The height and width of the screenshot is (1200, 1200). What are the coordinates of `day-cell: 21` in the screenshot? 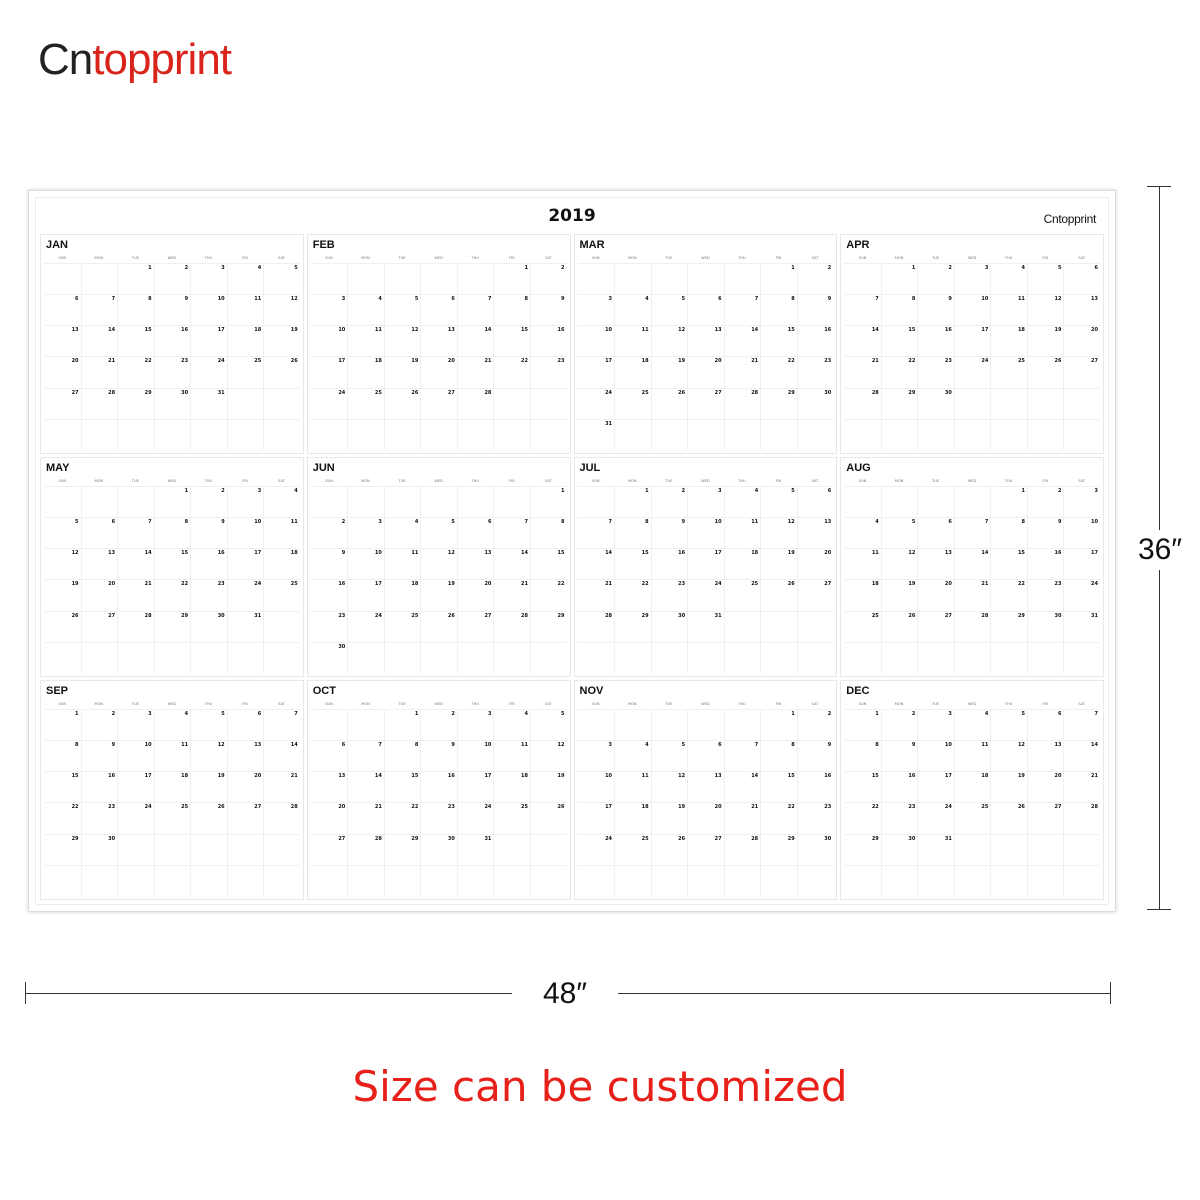 It's located at (99, 372).